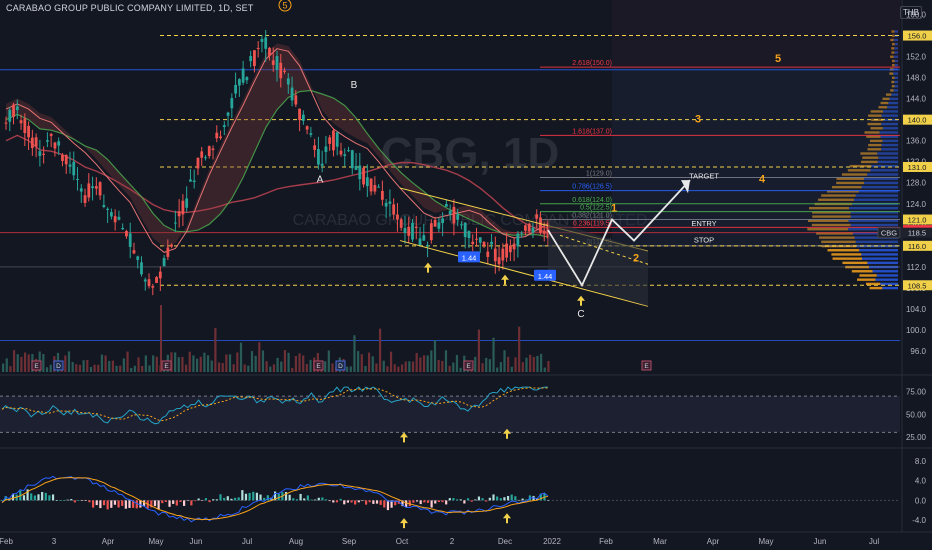  Describe the element at coordinates (470, 153) in the screenshot. I see `watermark-symbol: CBG, 1D` at that location.